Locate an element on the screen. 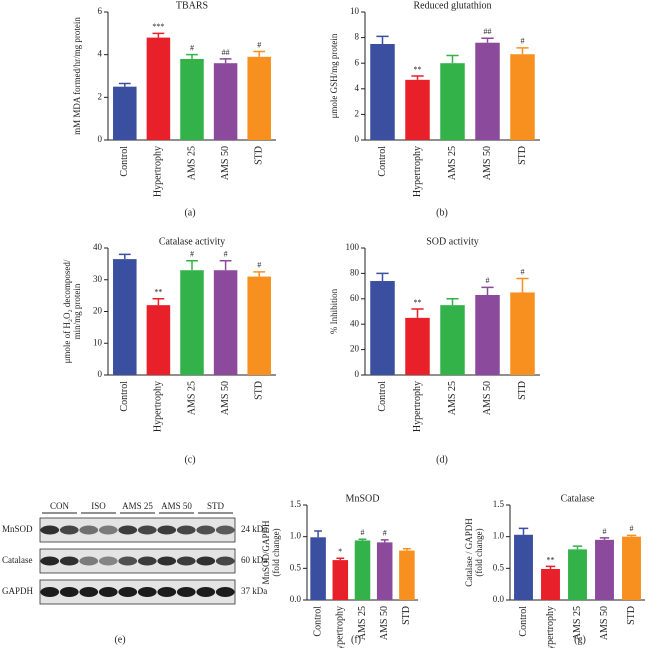  y-tick-label: 8 is located at coordinates (357, 37).